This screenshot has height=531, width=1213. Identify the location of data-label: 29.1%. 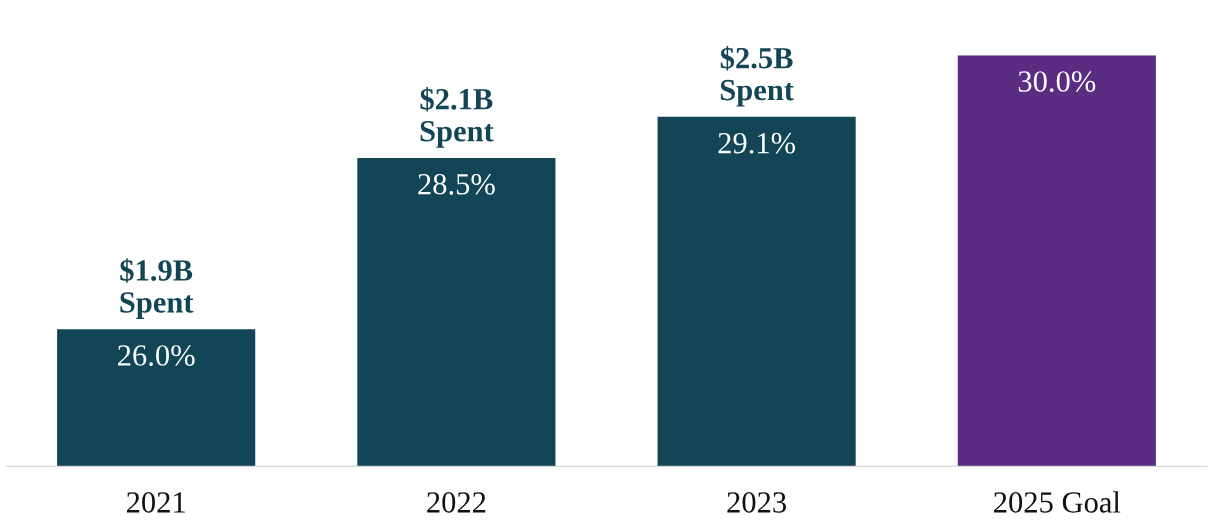
(757, 143).